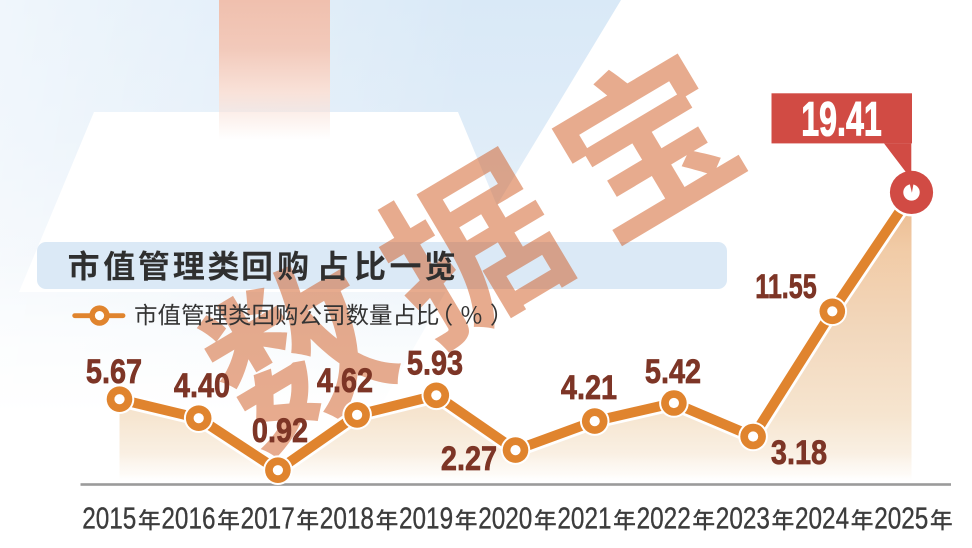 This screenshot has height=548, width=972. Describe the element at coordinates (743, 518) in the screenshot. I see `svg-text: 2023` at that location.